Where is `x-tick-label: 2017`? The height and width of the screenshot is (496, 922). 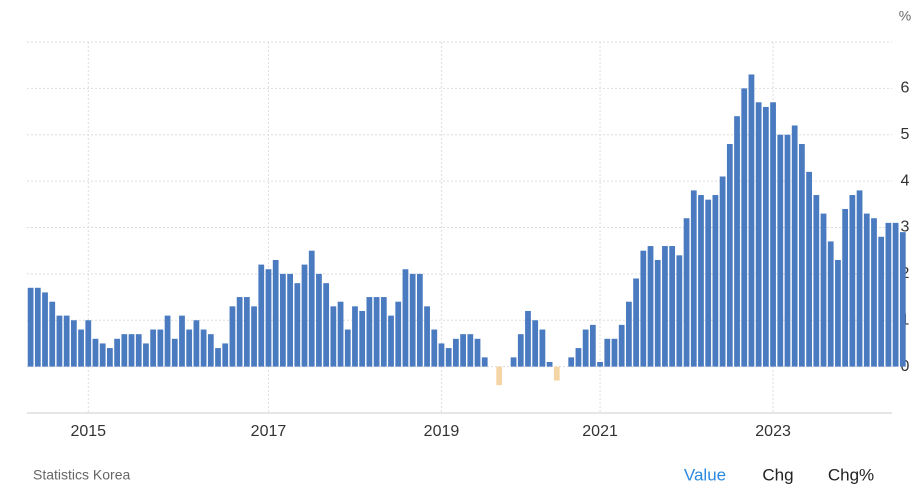
x-tick-label: 2017 is located at coordinates (269, 431).